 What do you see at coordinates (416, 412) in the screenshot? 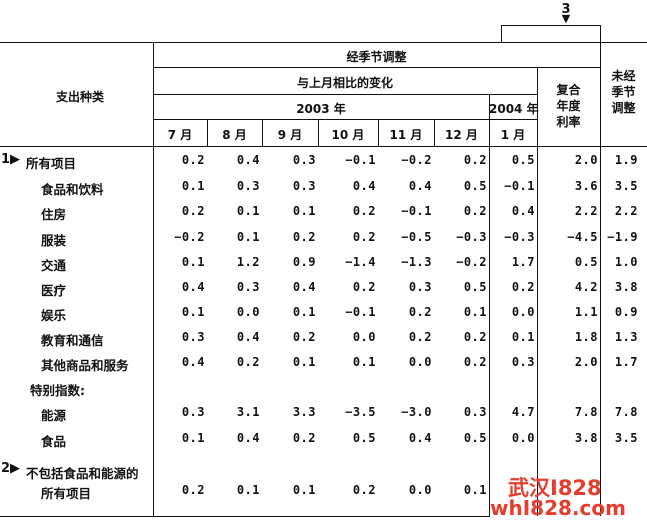
I see `table-cell: −3.0` at bounding box center [416, 412].